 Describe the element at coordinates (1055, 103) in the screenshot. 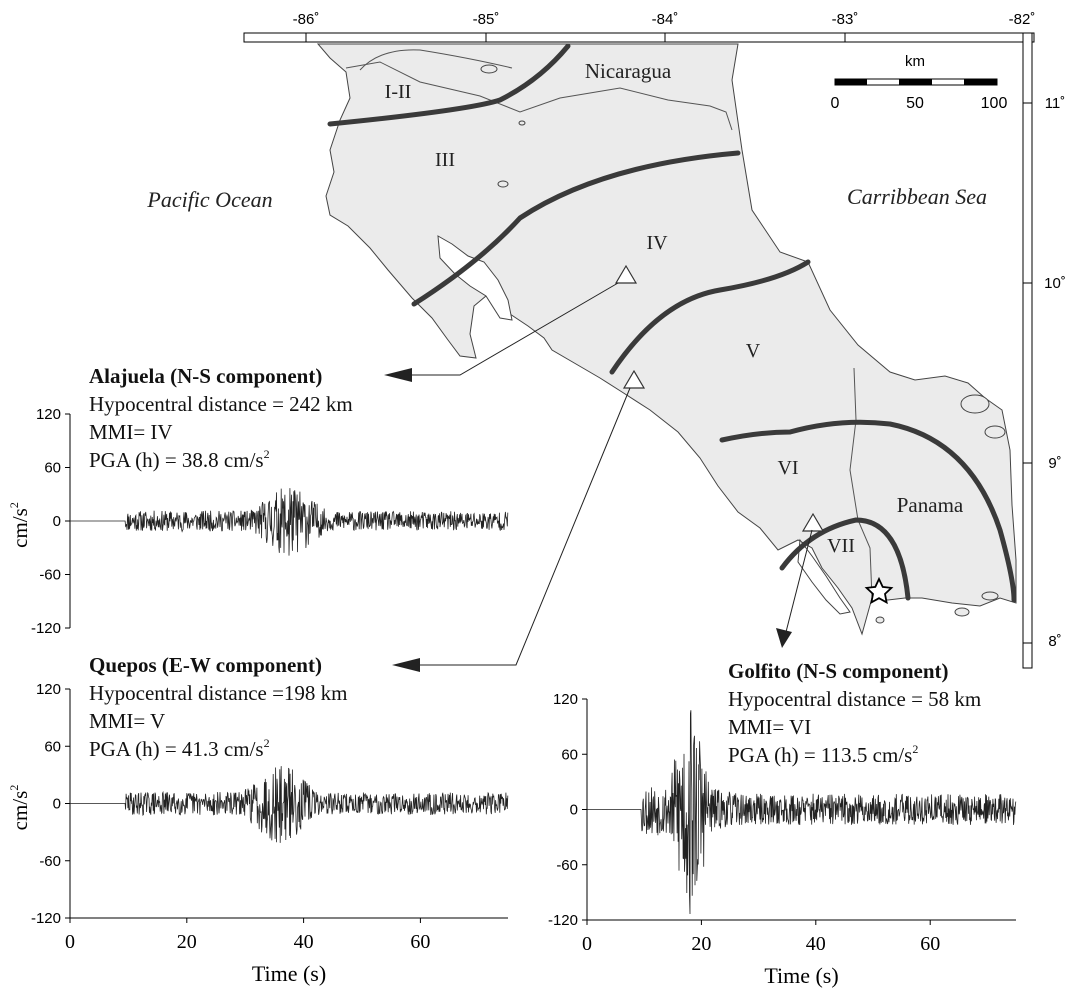

I see `lat-label-11: 11˚` at that location.